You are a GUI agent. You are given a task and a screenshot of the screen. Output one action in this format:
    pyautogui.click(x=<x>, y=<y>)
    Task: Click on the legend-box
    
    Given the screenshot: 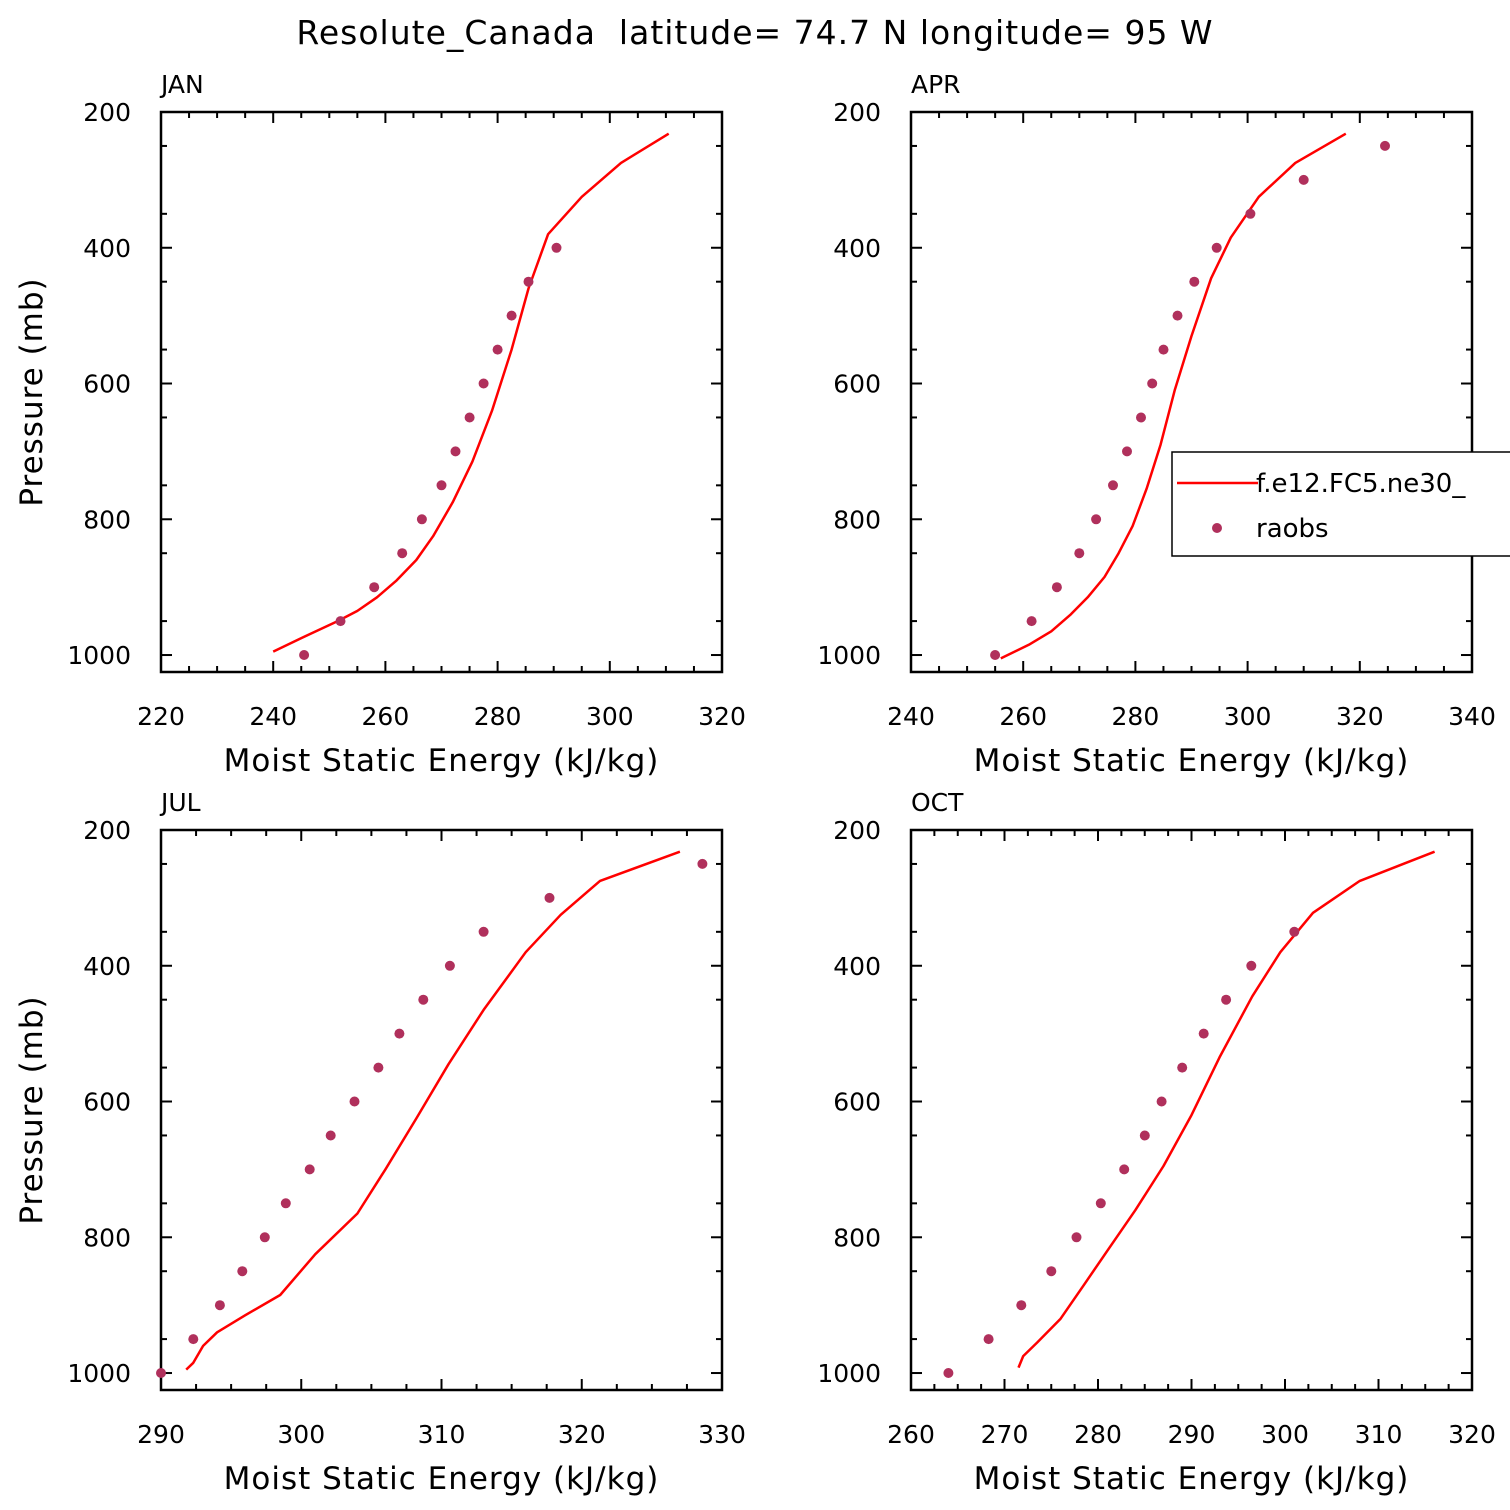 What is the action you would take?
    pyautogui.click(x=1340, y=504)
    